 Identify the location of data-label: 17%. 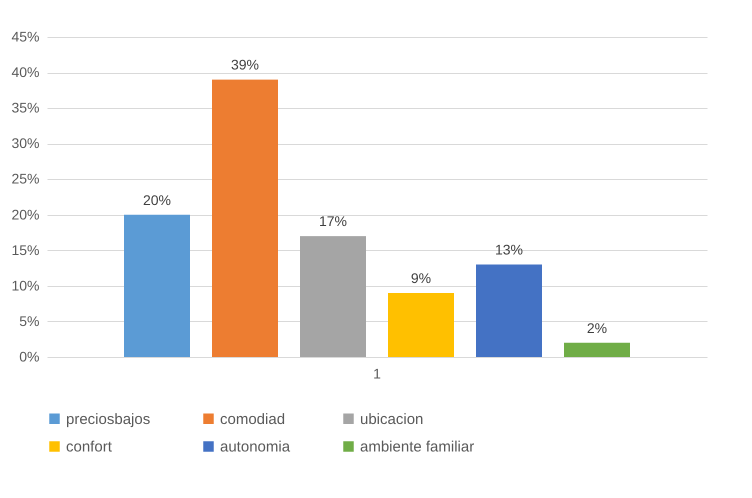
(333, 221).